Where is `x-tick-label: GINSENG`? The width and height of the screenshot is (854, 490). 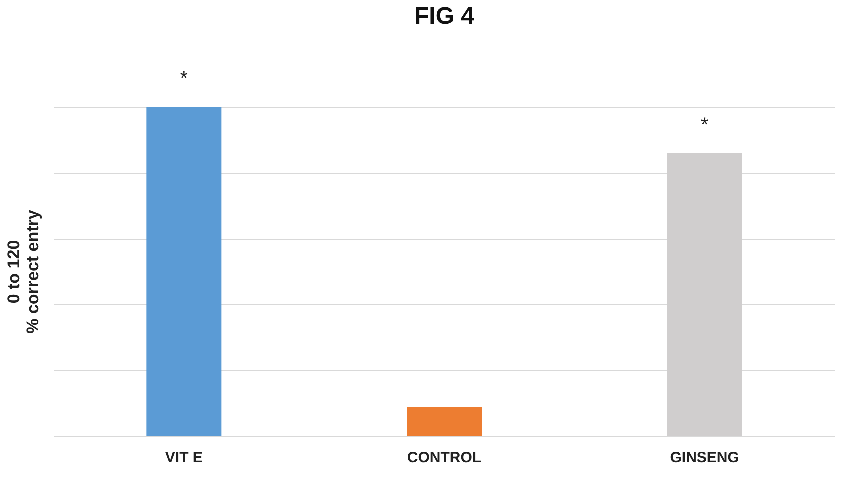 x-tick-label: GINSENG is located at coordinates (705, 458).